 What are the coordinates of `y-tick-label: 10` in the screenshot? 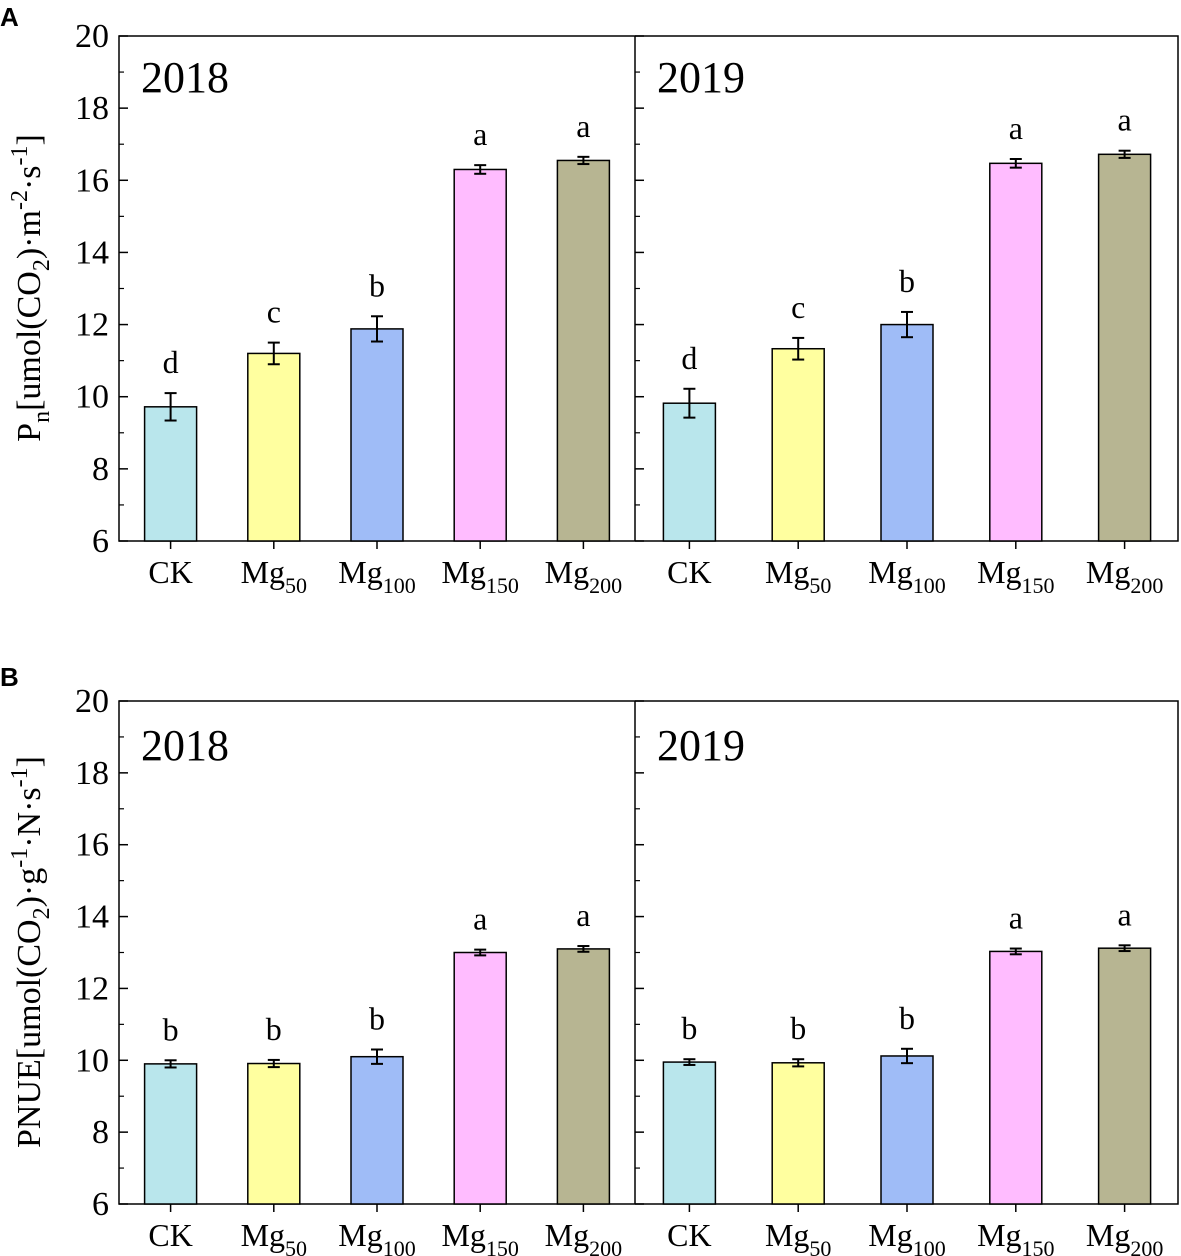 It's located at (92, 397).